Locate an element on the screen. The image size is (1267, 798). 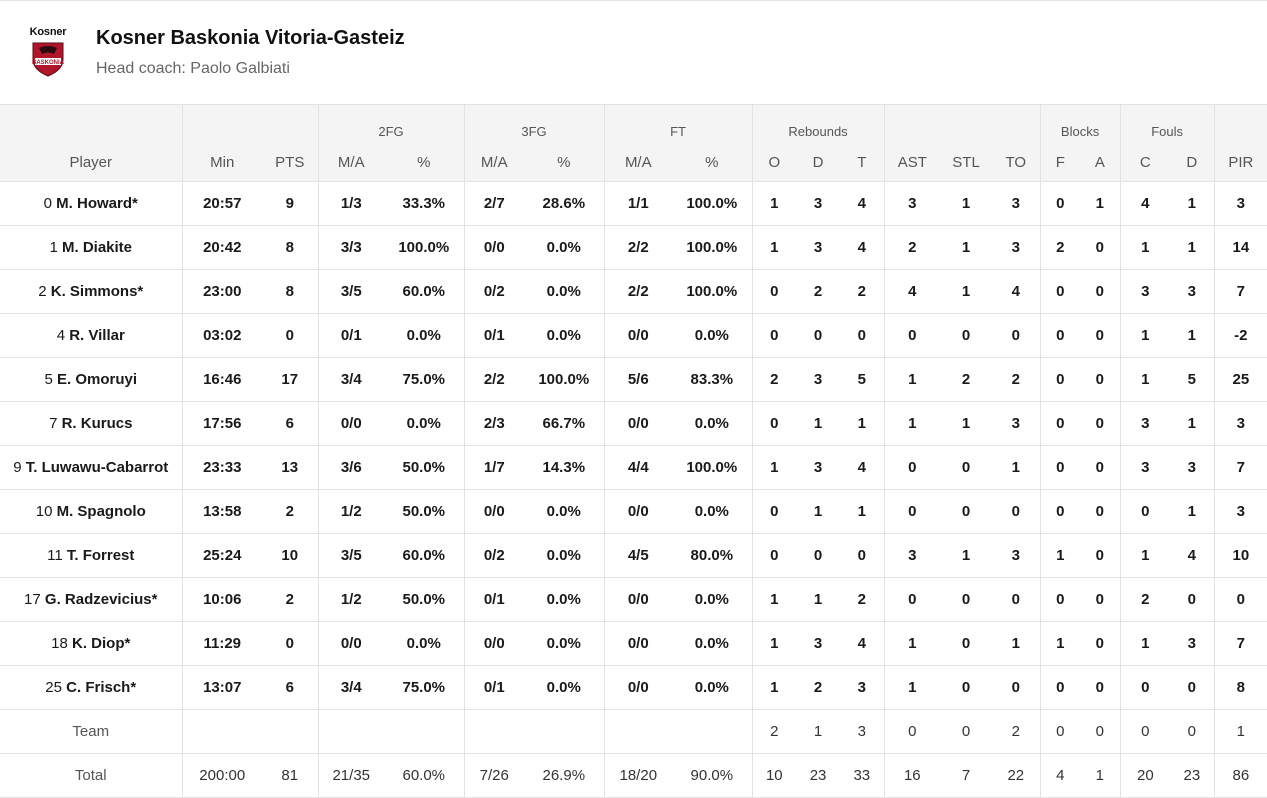
col-header-pir: PIR is located at coordinates (1240, 162).